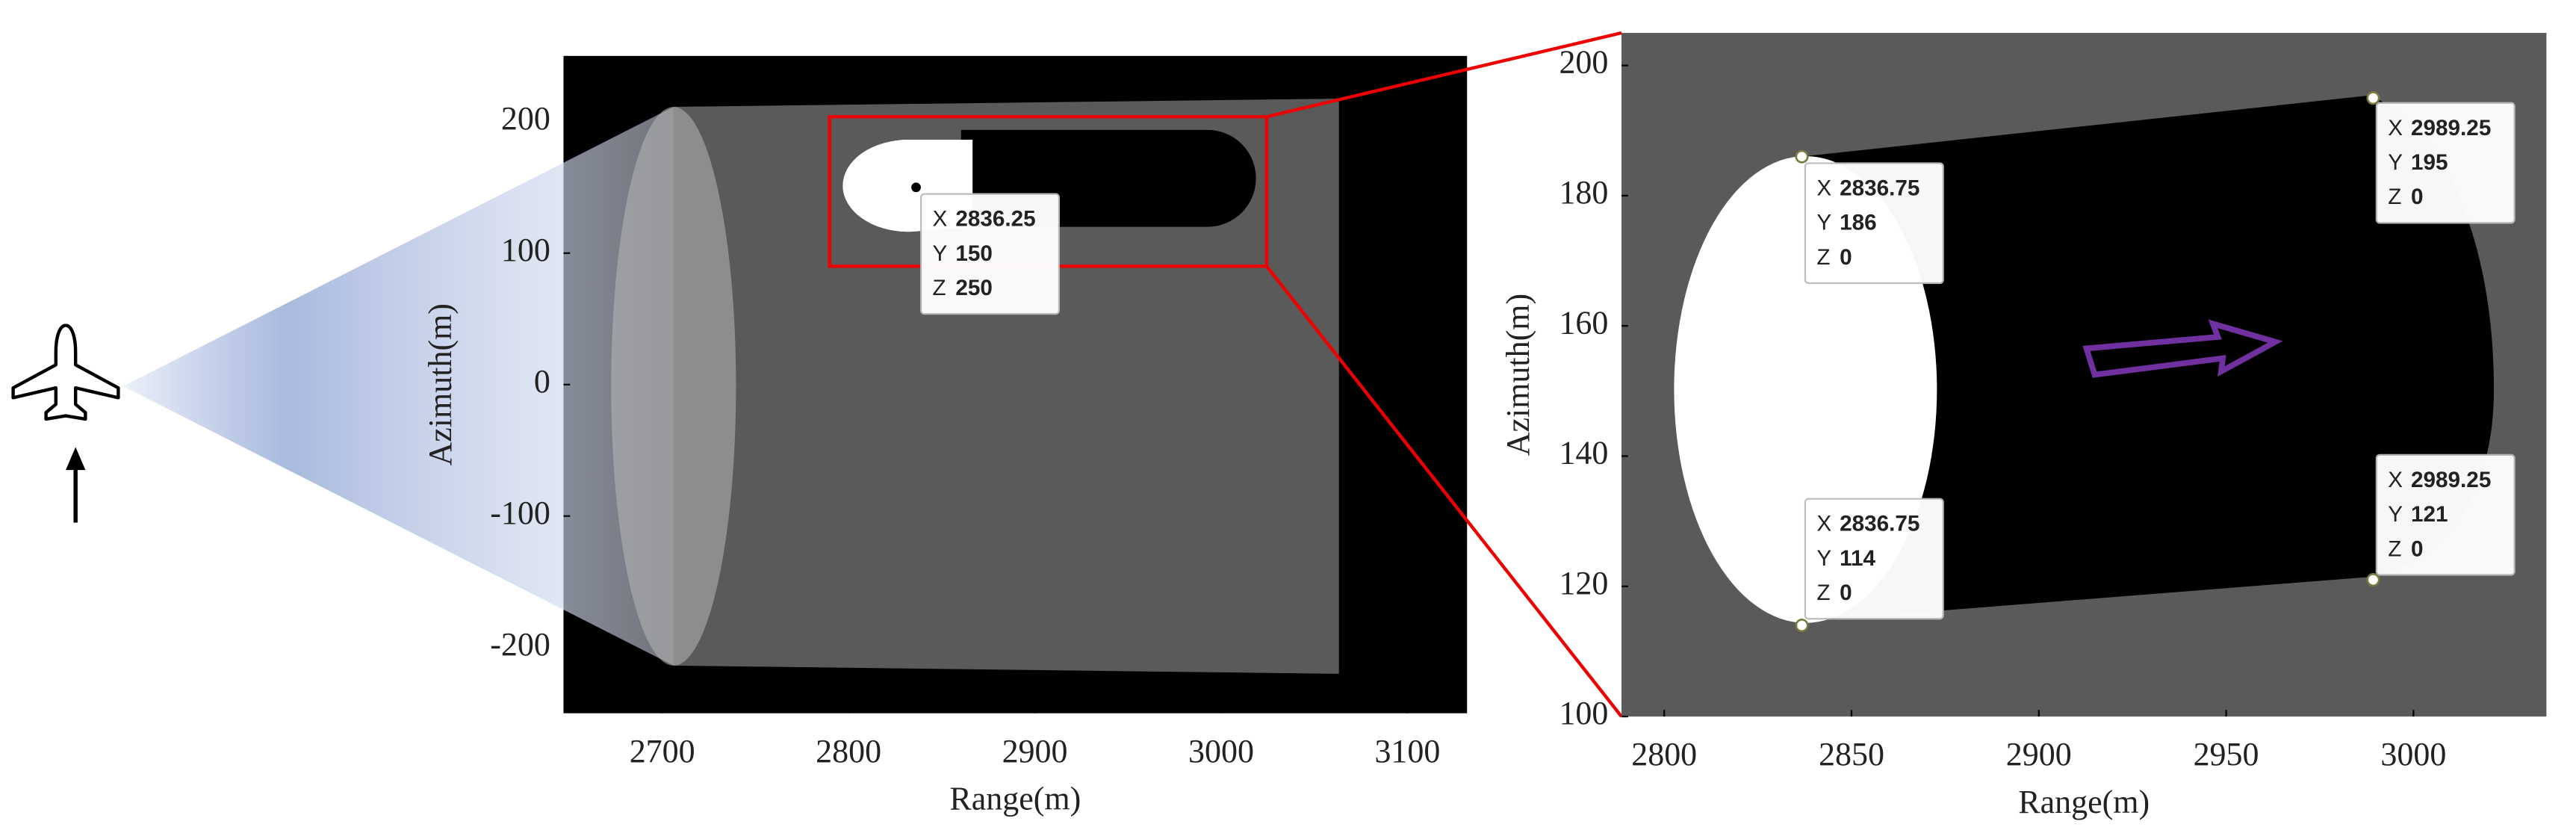 This screenshot has width=2576, height=839. What do you see at coordinates (1407, 751) in the screenshot?
I see `x-tick-label: 3100` at bounding box center [1407, 751].